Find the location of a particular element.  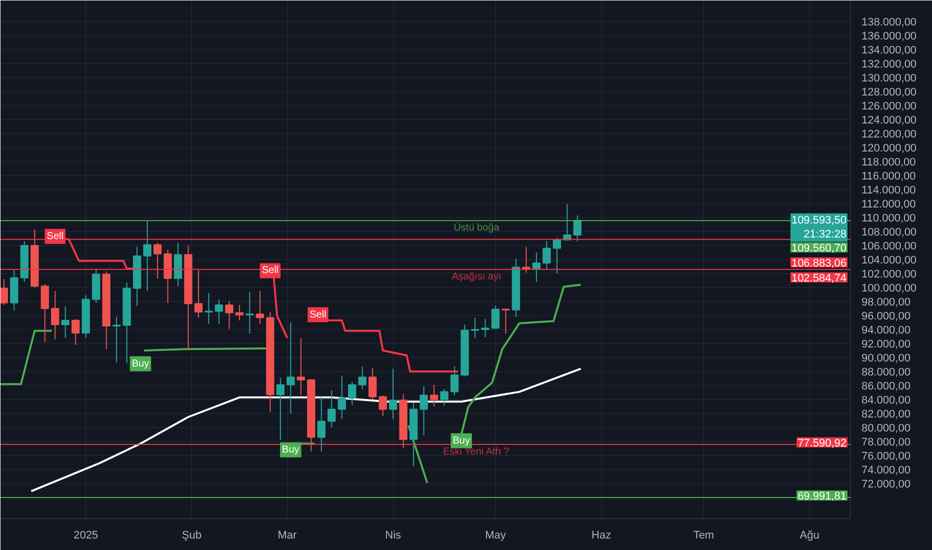

y-tick-label: 92.000,00 is located at coordinates (886, 344).